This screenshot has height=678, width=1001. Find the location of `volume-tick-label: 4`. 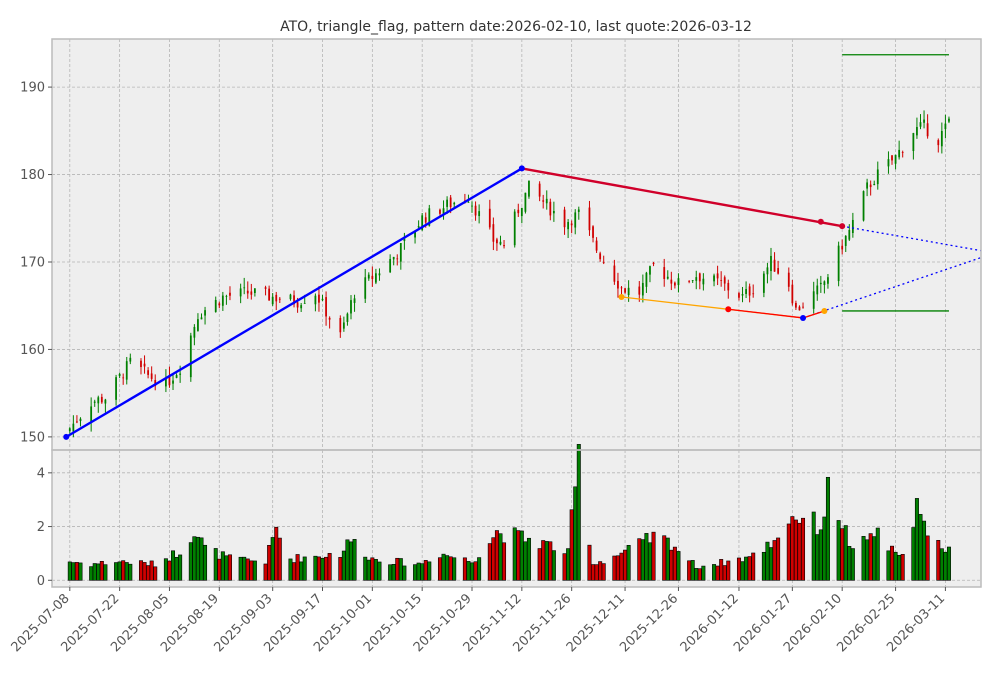

volume-tick-label: 4 is located at coordinates (41, 473).